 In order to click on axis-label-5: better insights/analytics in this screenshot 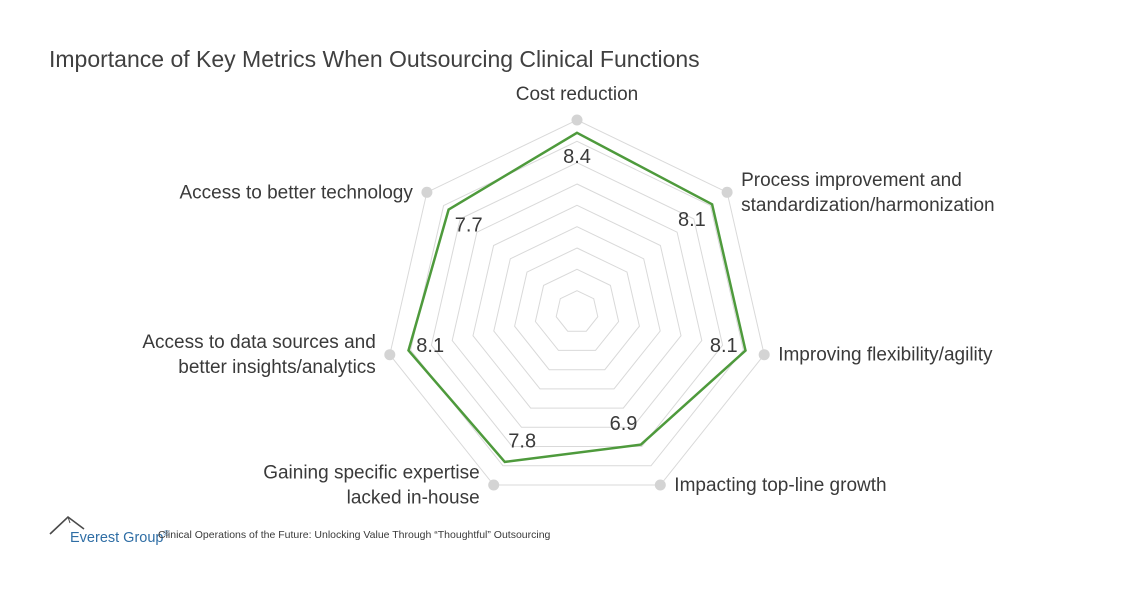, I will do `click(277, 367)`.